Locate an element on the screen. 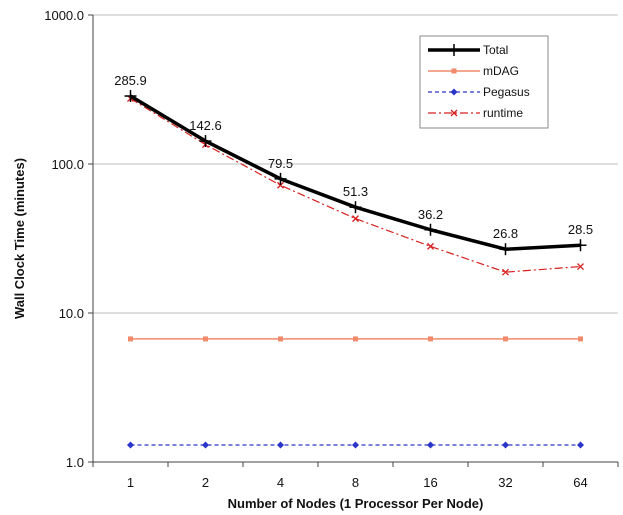  legend-marker-pegasus is located at coordinates (454, 92).